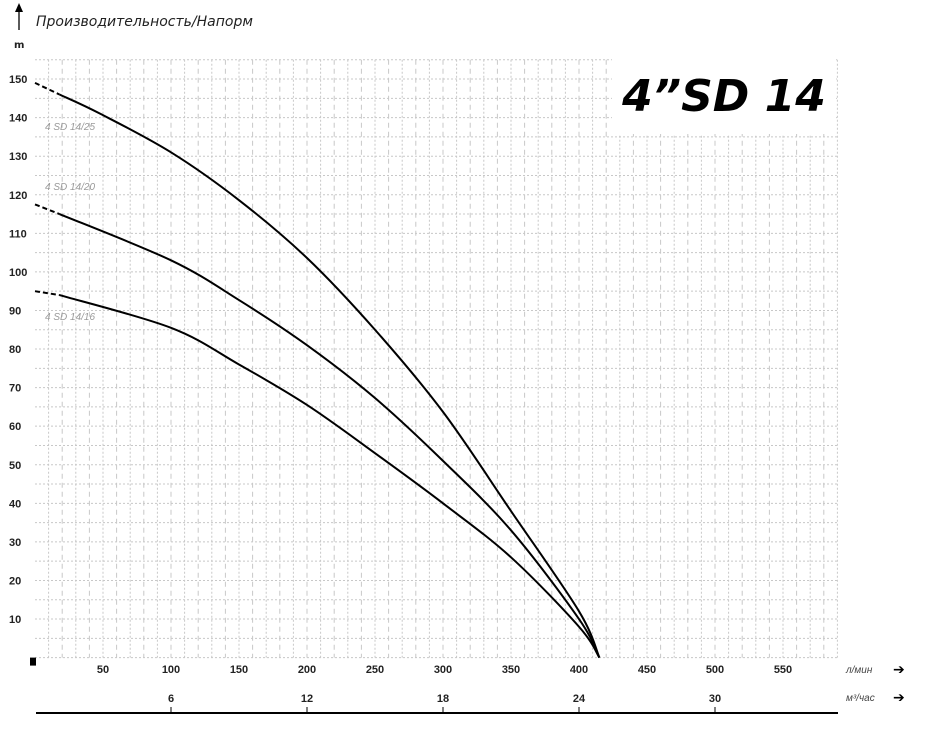  What do you see at coordinates (18, 196) in the screenshot?
I see `y-tick-label: 120` at bounding box center [18, 196].